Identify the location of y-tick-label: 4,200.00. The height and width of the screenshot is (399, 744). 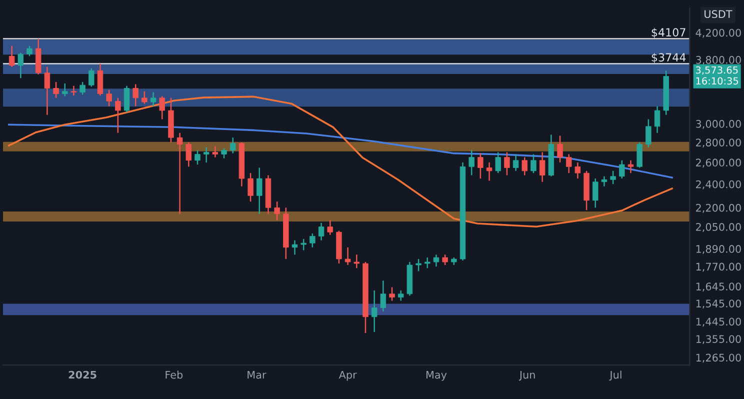
(718, 33).